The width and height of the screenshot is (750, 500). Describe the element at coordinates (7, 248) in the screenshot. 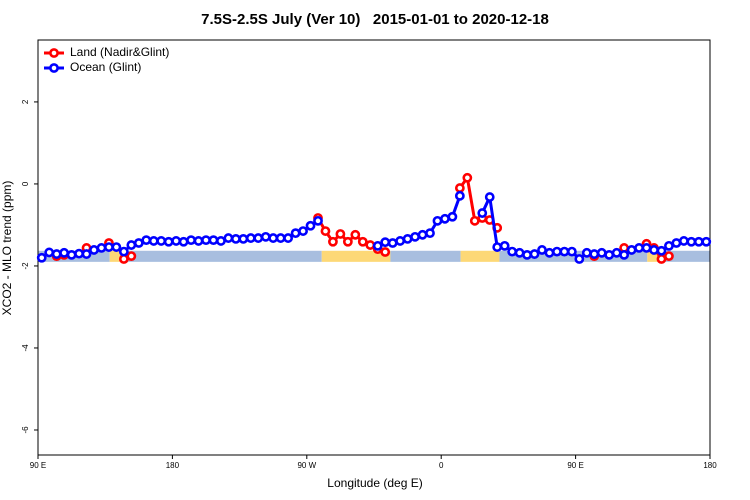

I see `y-axis-label: XCO2 - MLO trend (ppm)` at that location.